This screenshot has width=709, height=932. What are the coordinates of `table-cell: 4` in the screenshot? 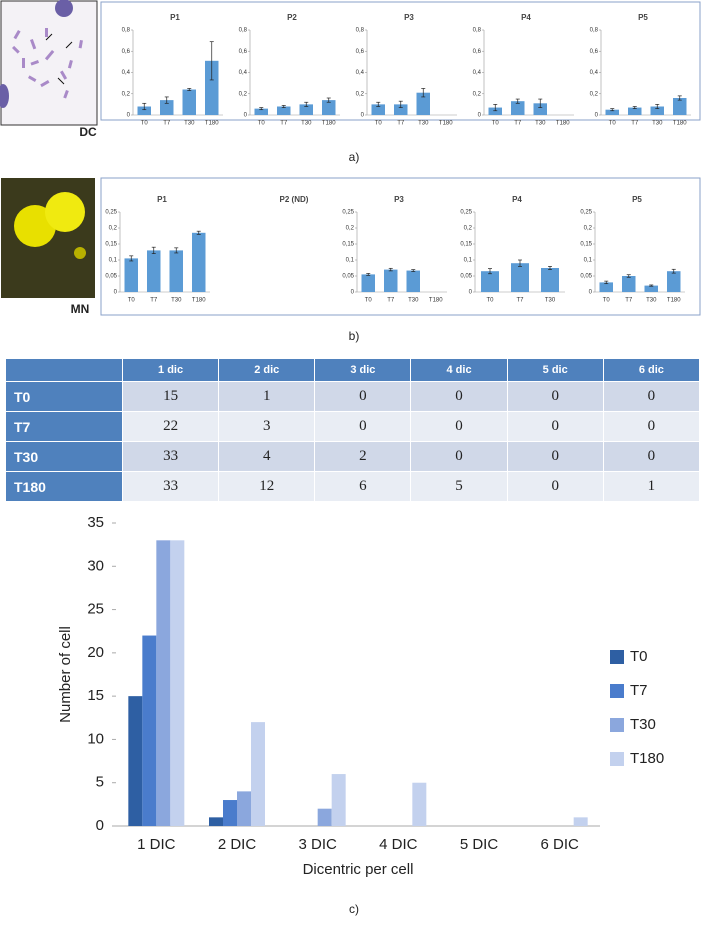 It's located at (267, 456).